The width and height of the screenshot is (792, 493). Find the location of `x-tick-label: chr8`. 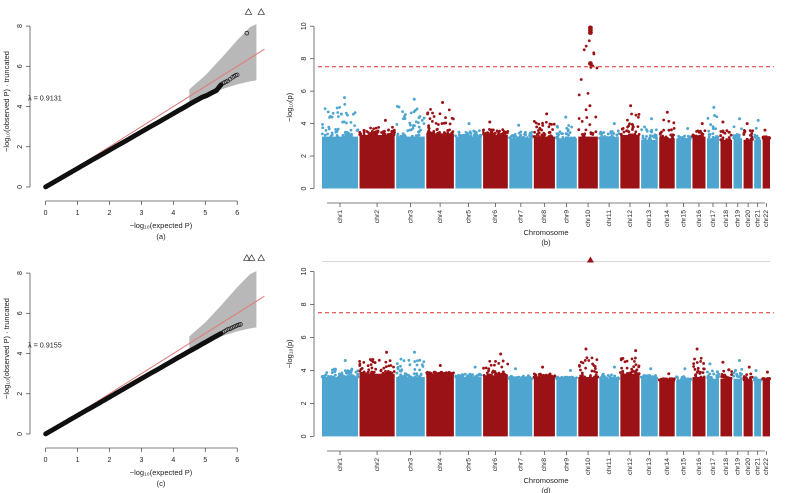

x-tick-label: chr8 is located at coordinates (544, 464).